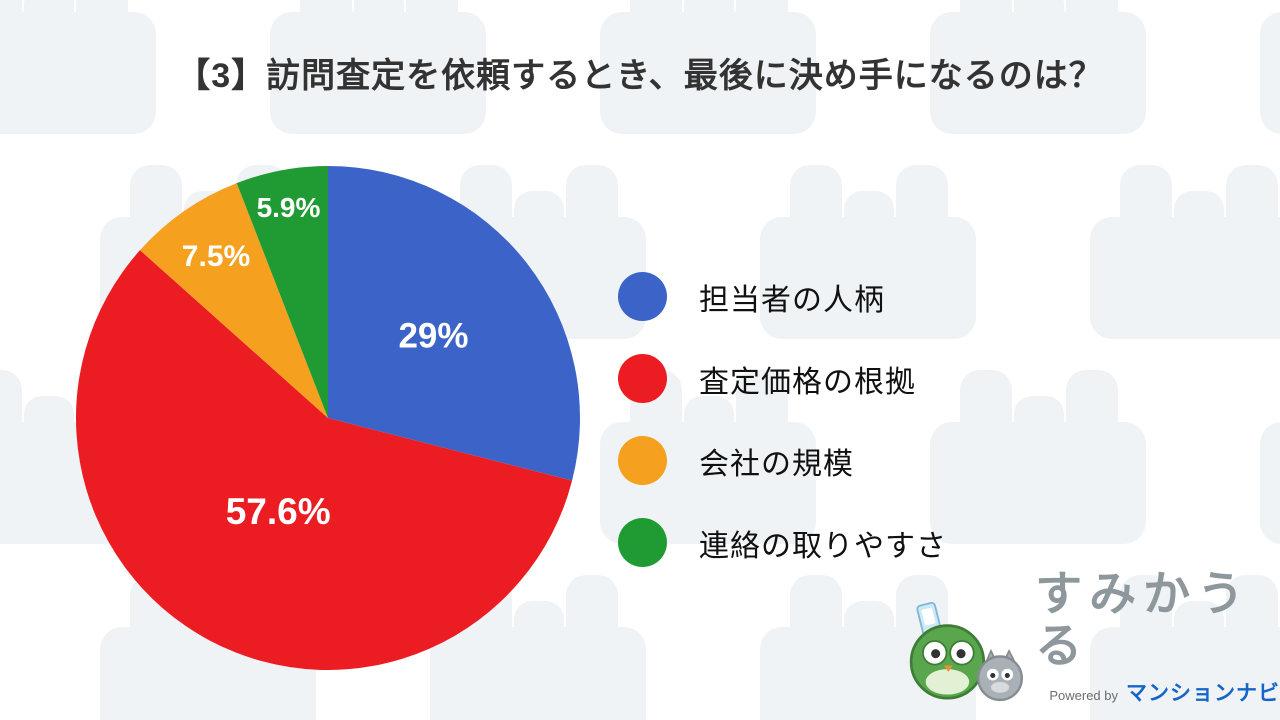 The image size is (1280, 720). I want to click on brand-name: すみかうる, so click(1143, 619).